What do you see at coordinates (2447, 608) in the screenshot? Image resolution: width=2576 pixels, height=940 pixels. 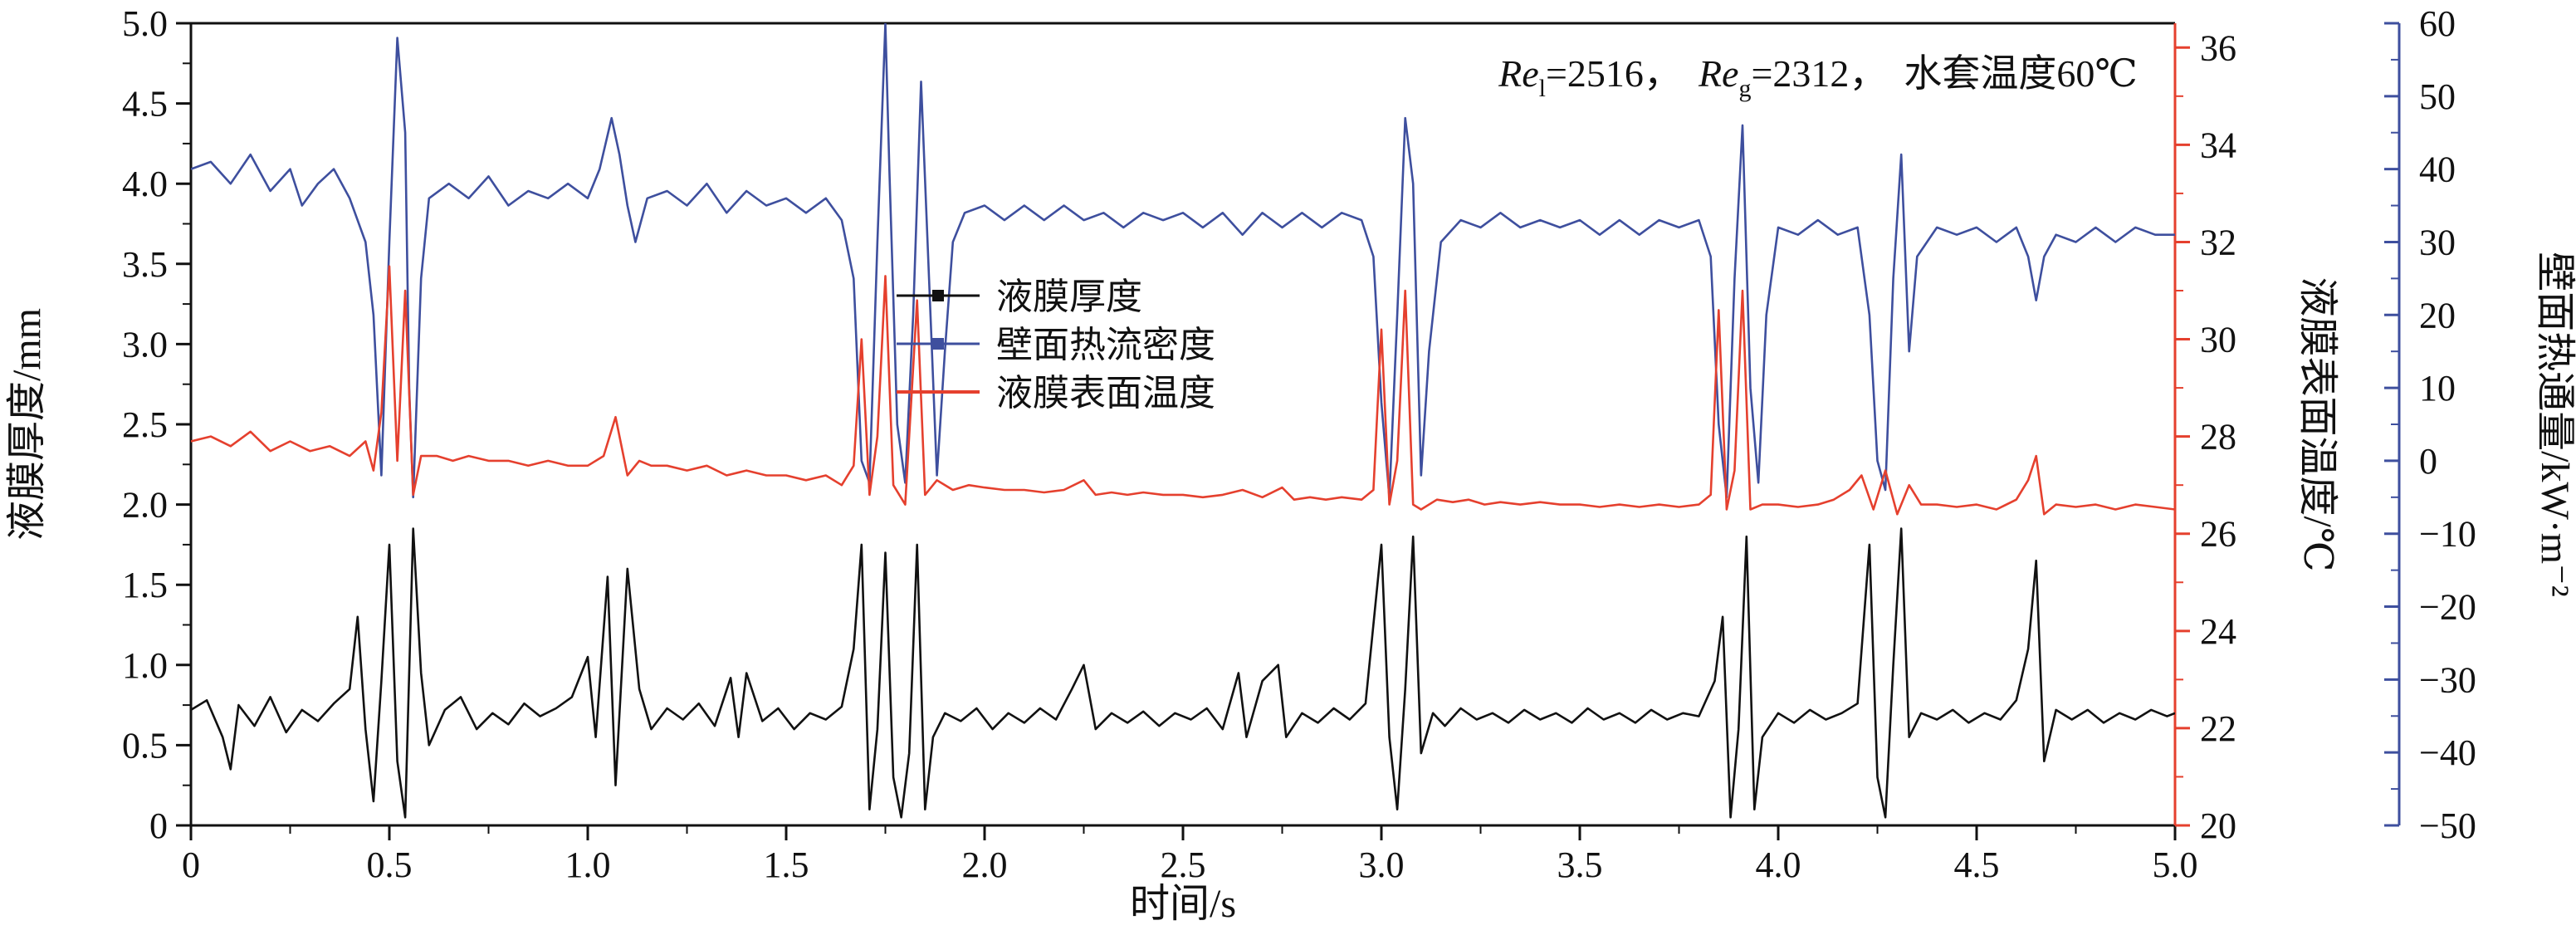 I see `y-right-flux-tick-label: −20` at bounding box center [2447, 608].